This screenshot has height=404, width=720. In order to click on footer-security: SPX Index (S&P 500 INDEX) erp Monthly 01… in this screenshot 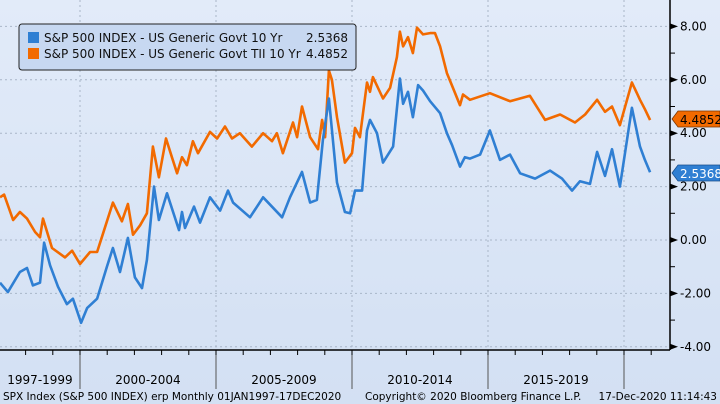, I will do `click(172, 397)`.